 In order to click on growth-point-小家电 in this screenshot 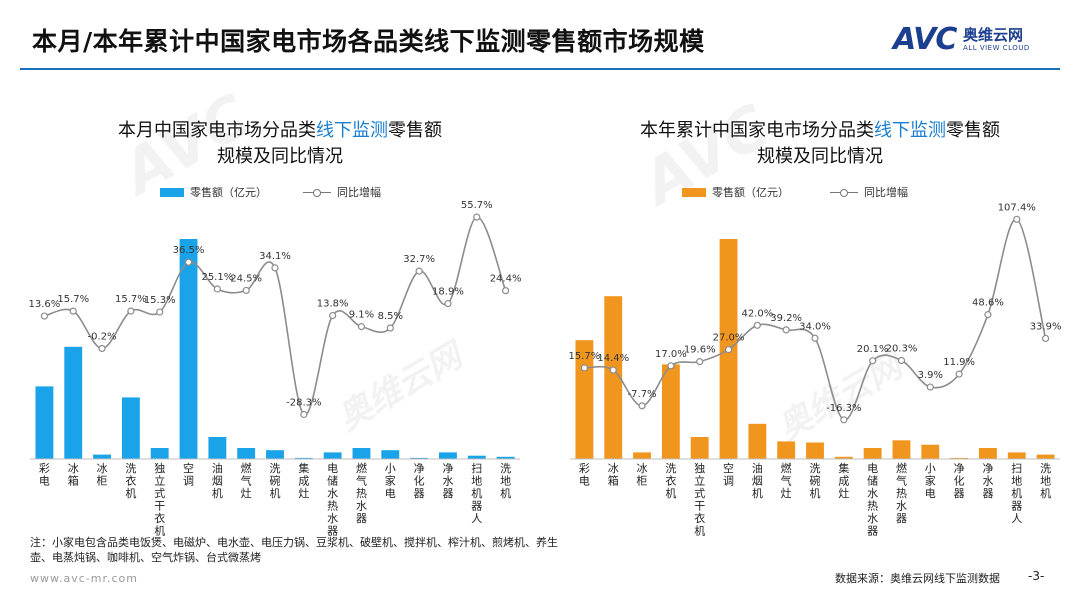, I will do `click(930, 387)`.